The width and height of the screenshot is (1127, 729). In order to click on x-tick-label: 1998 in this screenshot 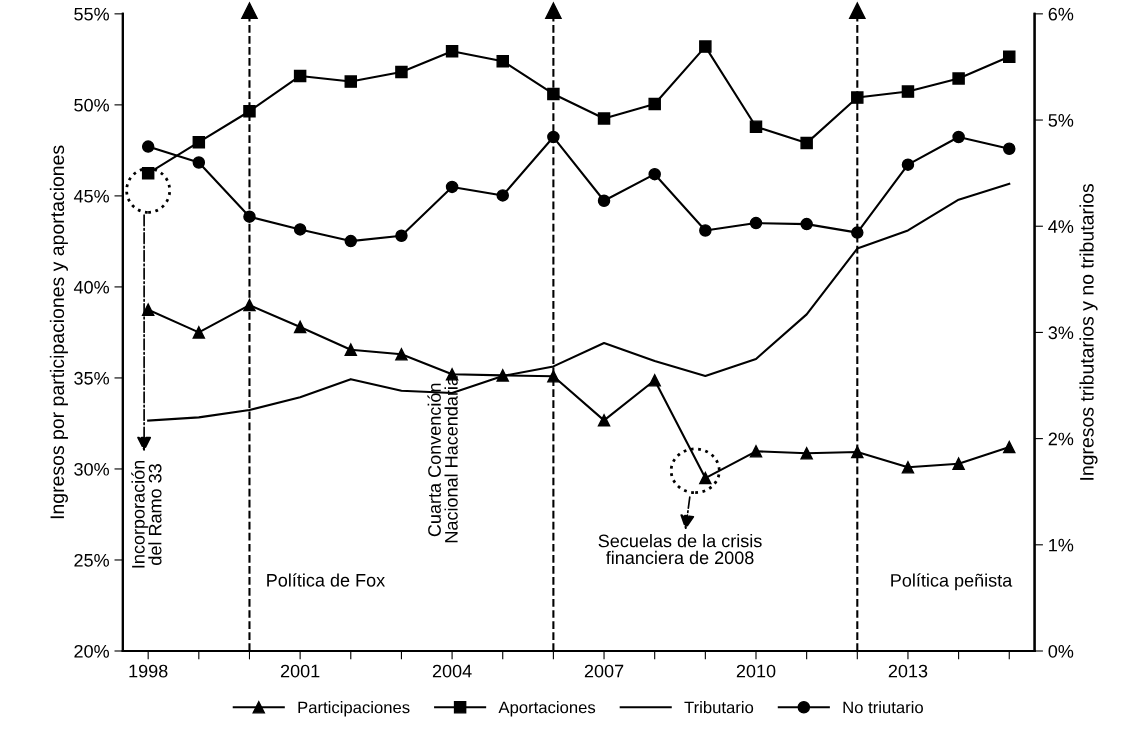, I will do `click(148, 671)`.